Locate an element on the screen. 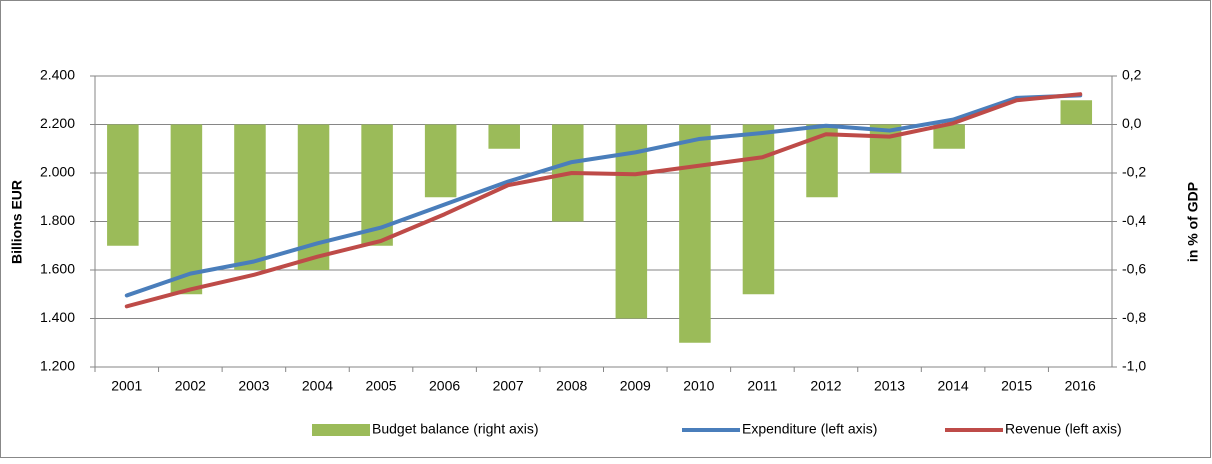  x-tick-label: 2007 is located at coordinates (508, 386).